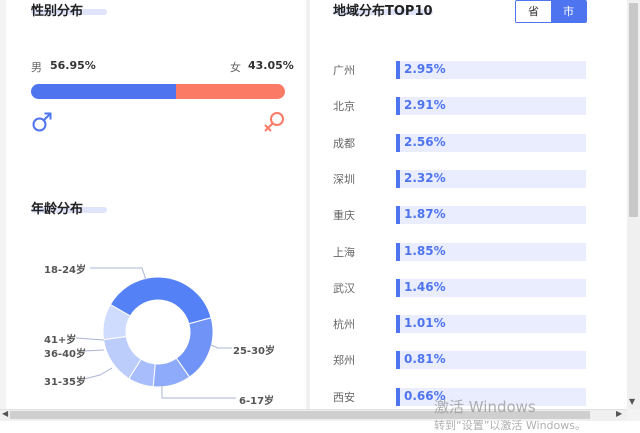 The height and width of the screenshot is (433, 640). I want to click on region-city-name: 杭州, so click(344, 324).